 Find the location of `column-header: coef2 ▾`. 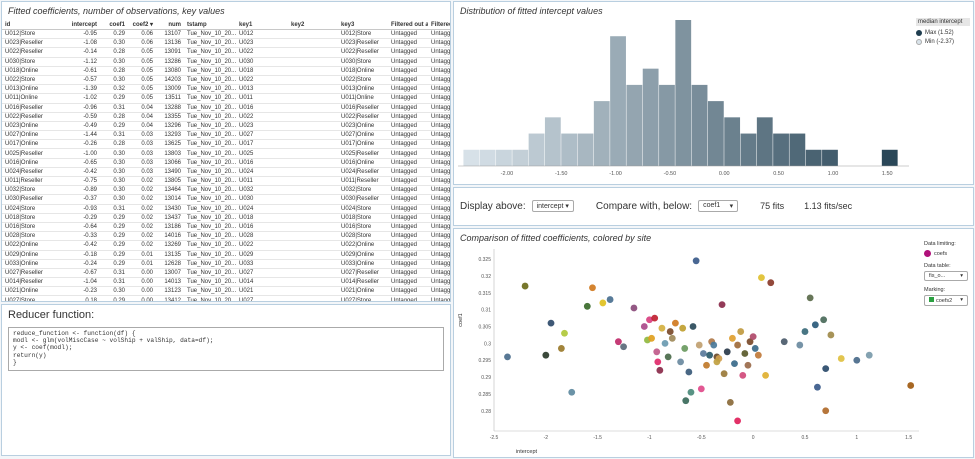

column-header: coef2 ▾ is located at coordinates (142, 25).